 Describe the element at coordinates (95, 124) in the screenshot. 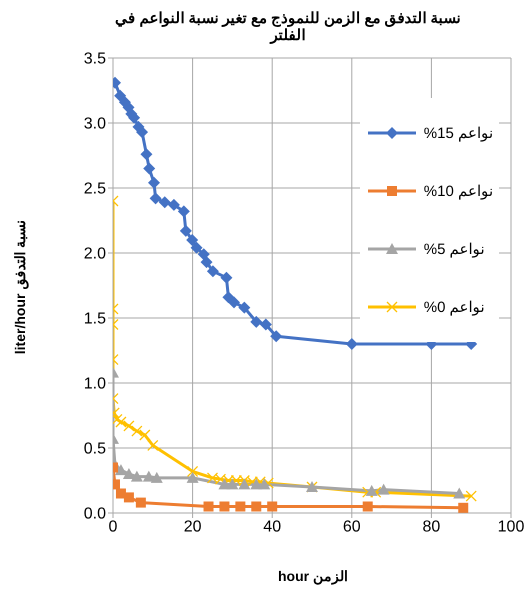

I see `y-tick-label: 3.0` at that location.